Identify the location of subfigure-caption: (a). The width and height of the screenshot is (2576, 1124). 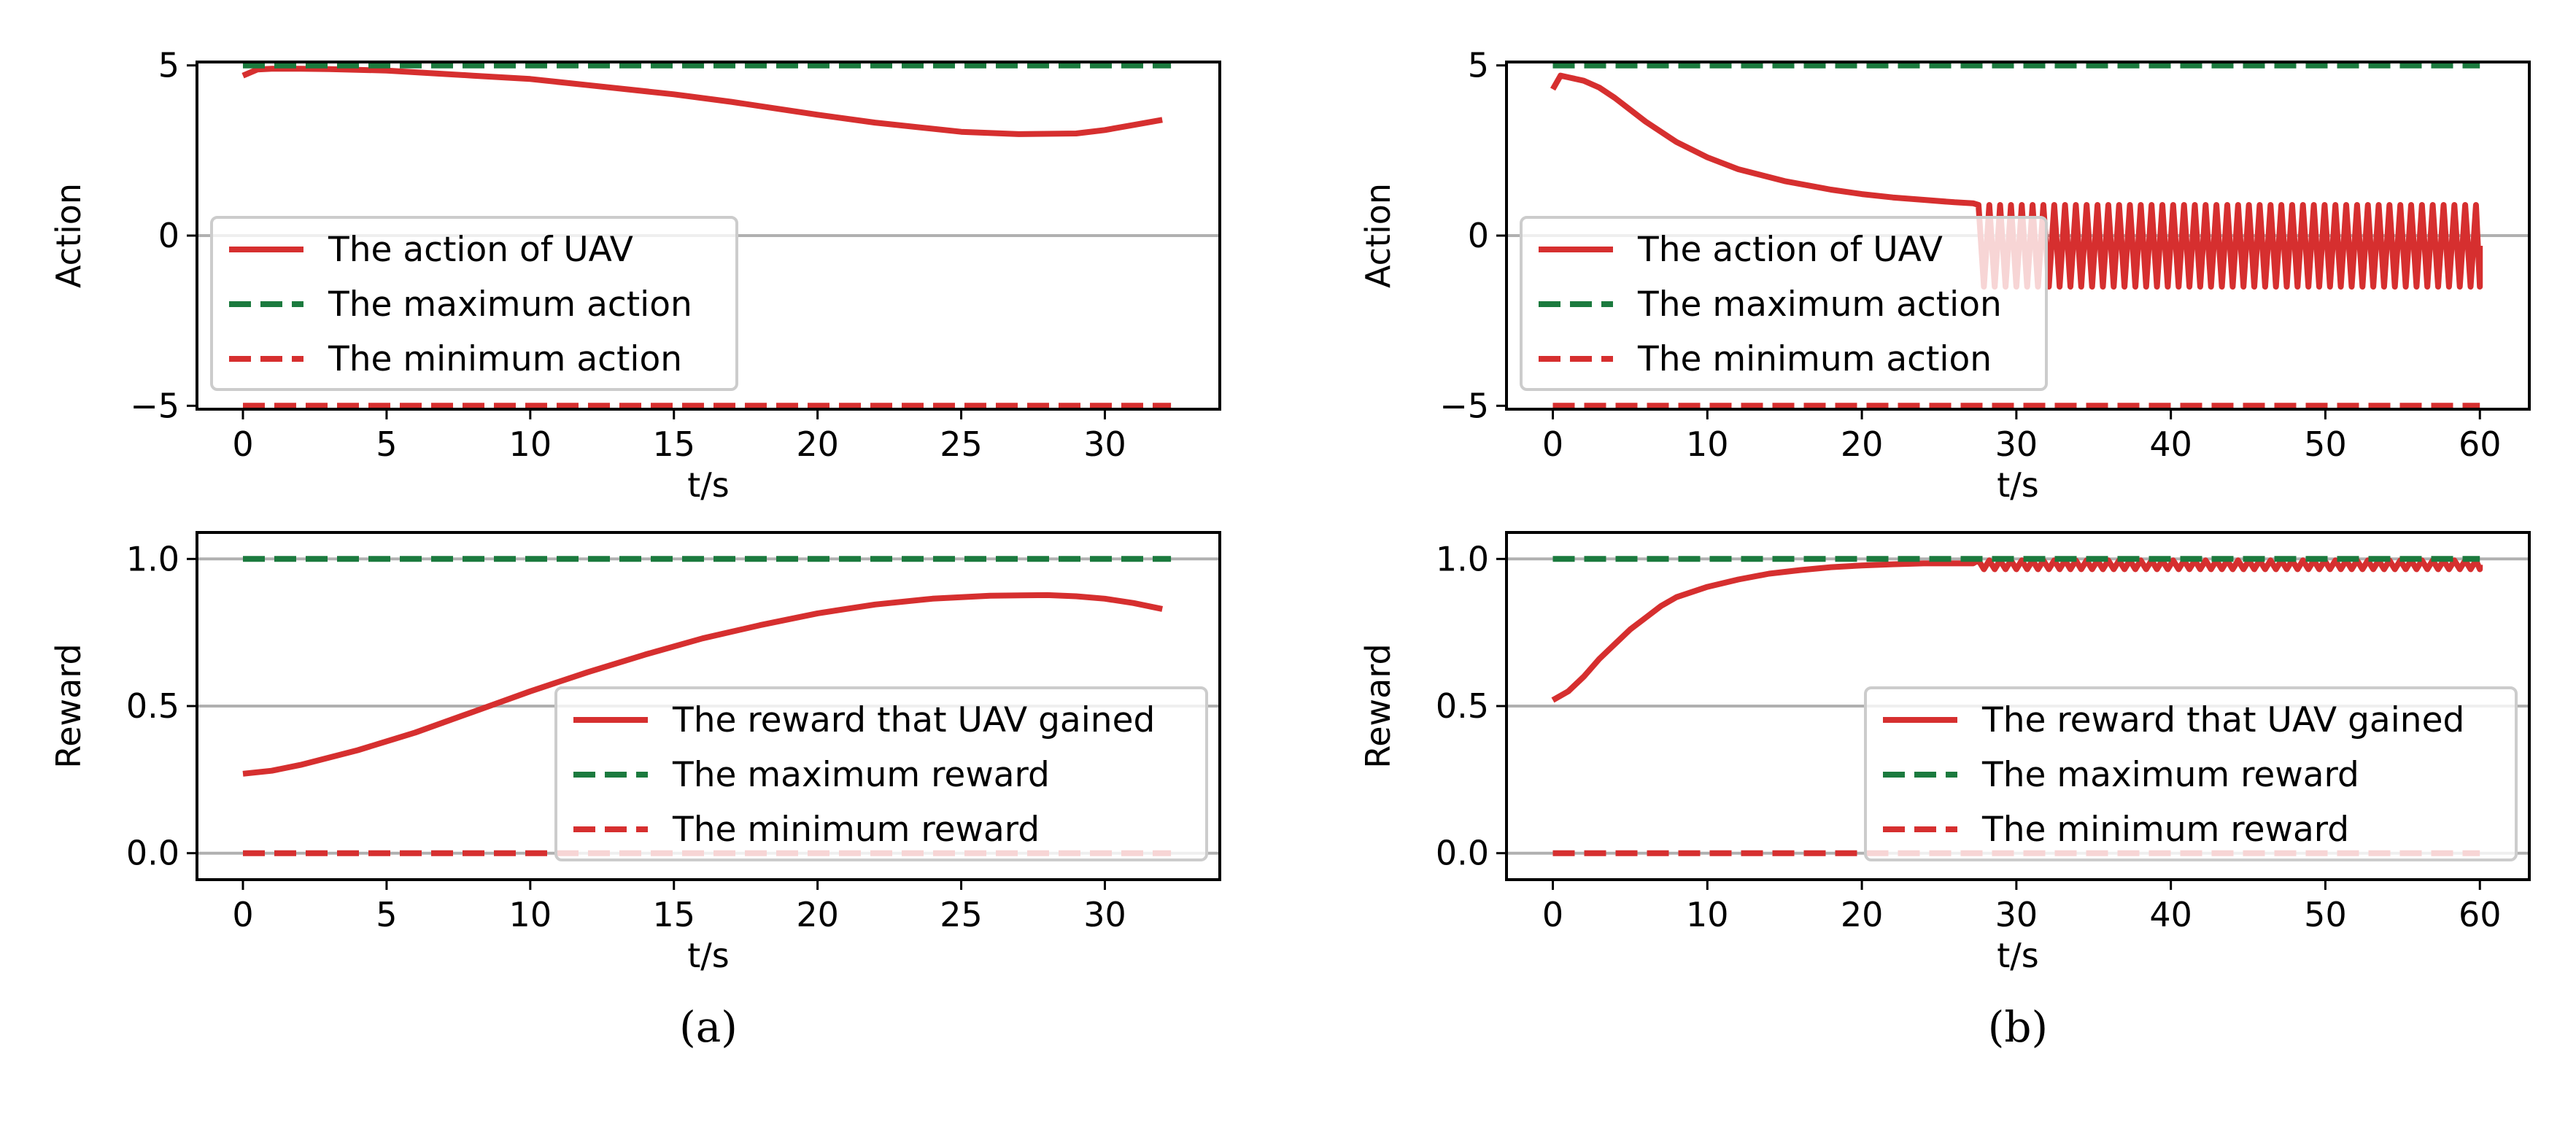
(708, 1027).